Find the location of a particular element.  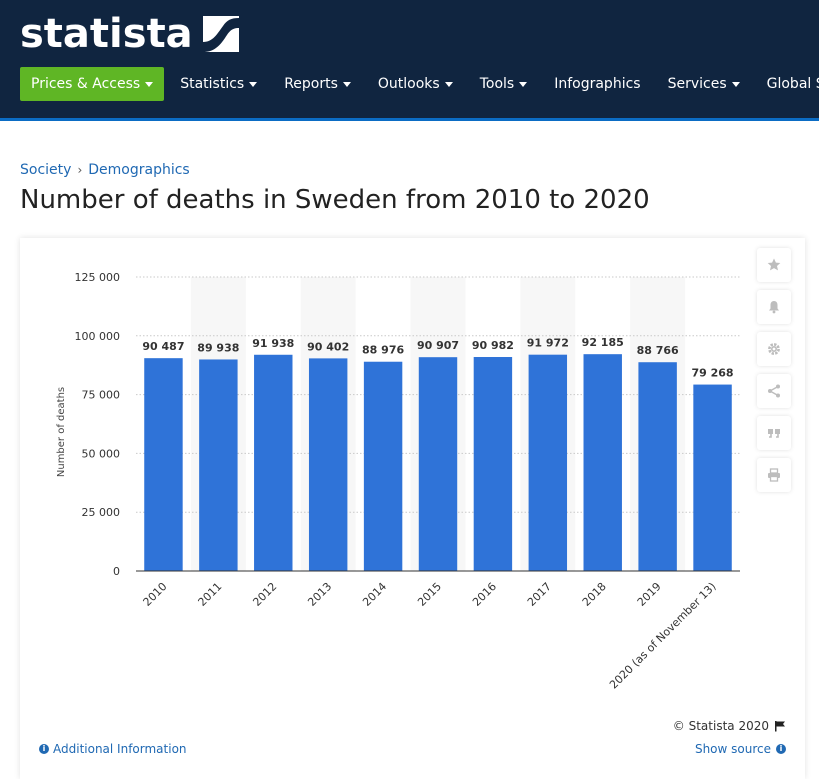

additional-info-label: Additional Information is located at coordinates (120, 749).